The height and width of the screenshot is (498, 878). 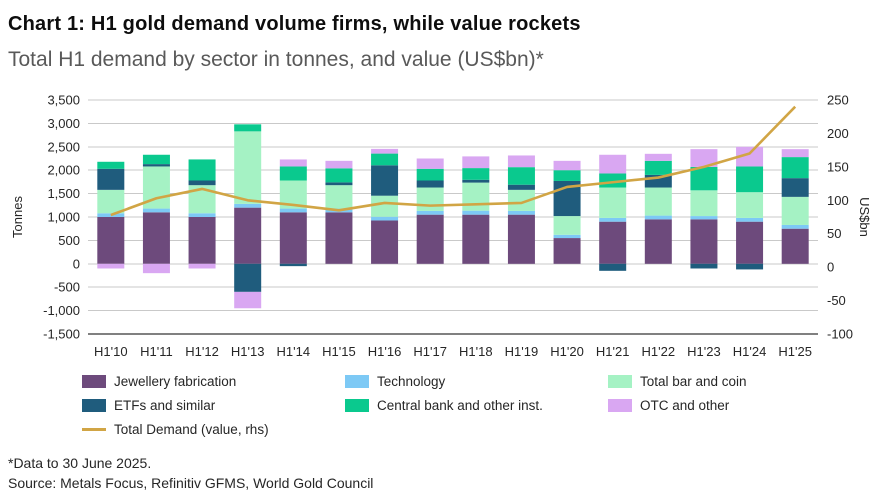 I want to click on x-axis-category-label: H1'17, so click(x=430, y=351).